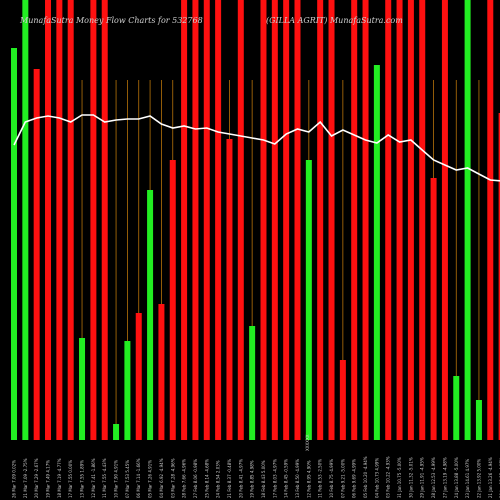 The width and height of the screenshot is (500, 500). Describe the element at coordinates (195, 478) in the screenshot. I see `x-tick-label: 27 Feb 8.06 -0.98%` at that location.